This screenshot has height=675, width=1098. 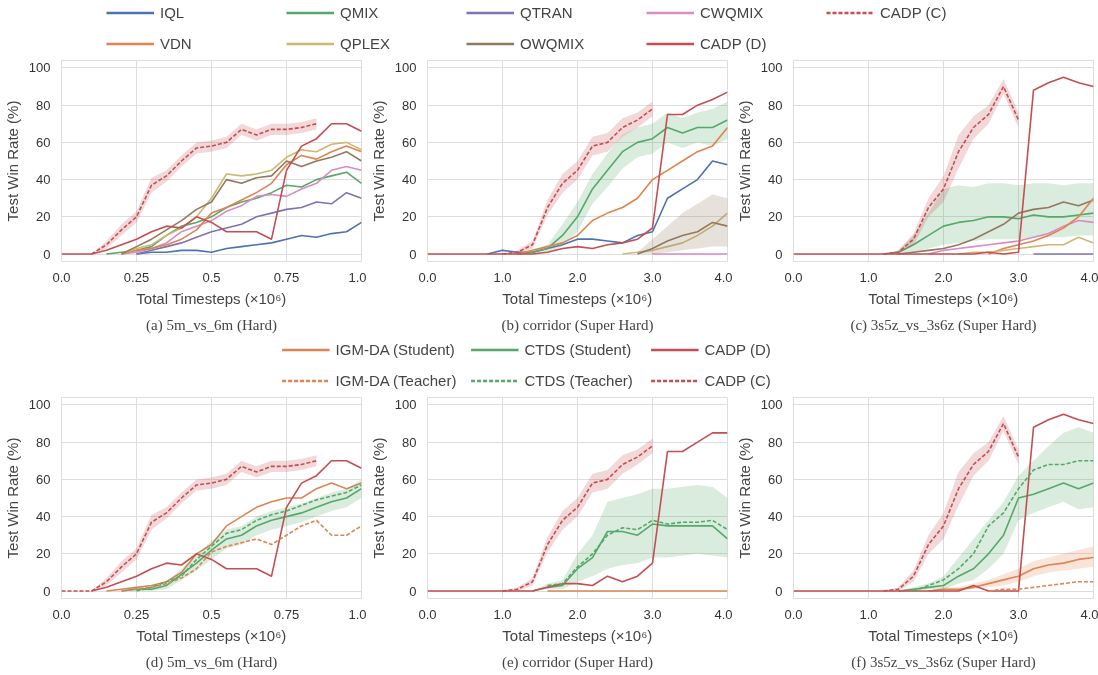 What do you see at coordinates (732, 12) in the screenshot?
I see `legend-label: CWQMIX` at bounding box center [732, 12].